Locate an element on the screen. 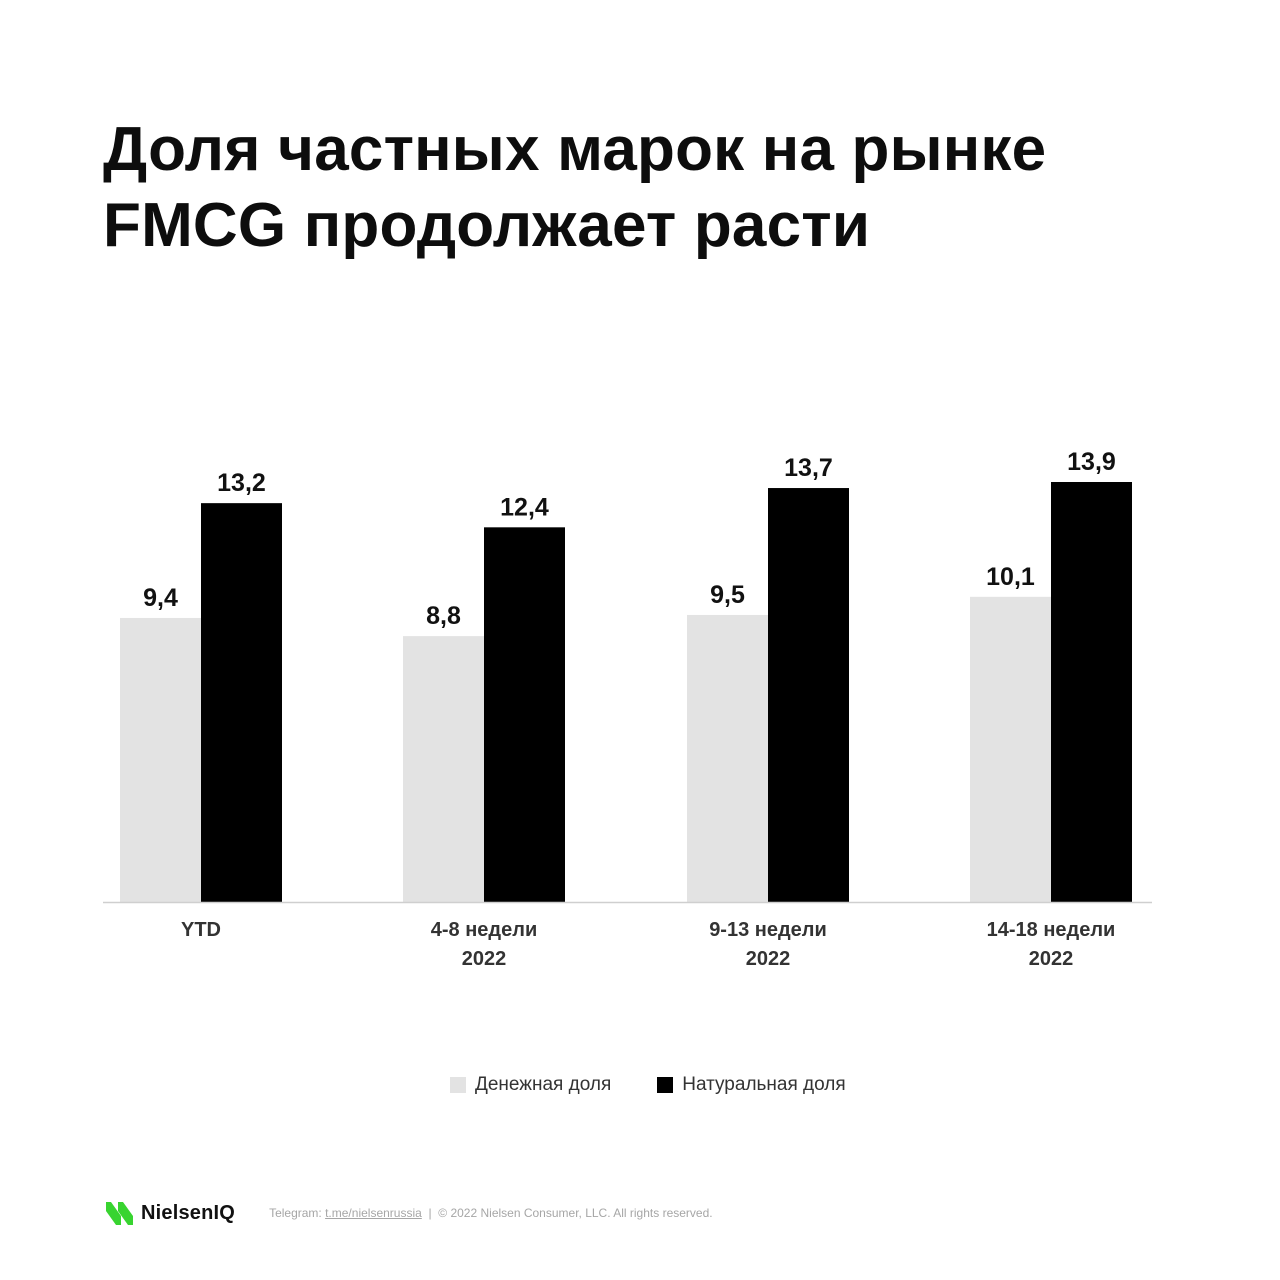 This screenshot has width=1280, height=1280. bar-value-label: 13,9 is located at coordinates (1091, 462).